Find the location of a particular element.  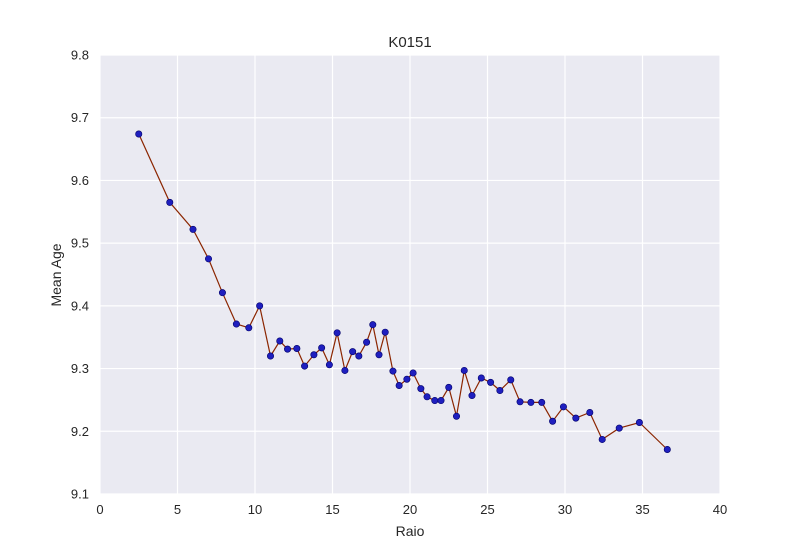

y-tick-label: 9.6 is located at coordinates (80, 180).